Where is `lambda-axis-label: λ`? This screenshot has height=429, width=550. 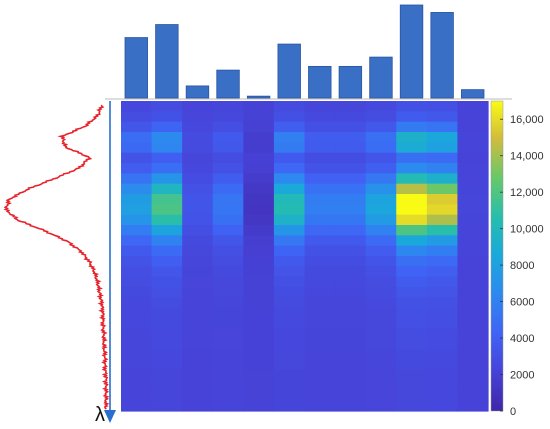
lambda-axis-label: λ is located at coordinates (100, 415).